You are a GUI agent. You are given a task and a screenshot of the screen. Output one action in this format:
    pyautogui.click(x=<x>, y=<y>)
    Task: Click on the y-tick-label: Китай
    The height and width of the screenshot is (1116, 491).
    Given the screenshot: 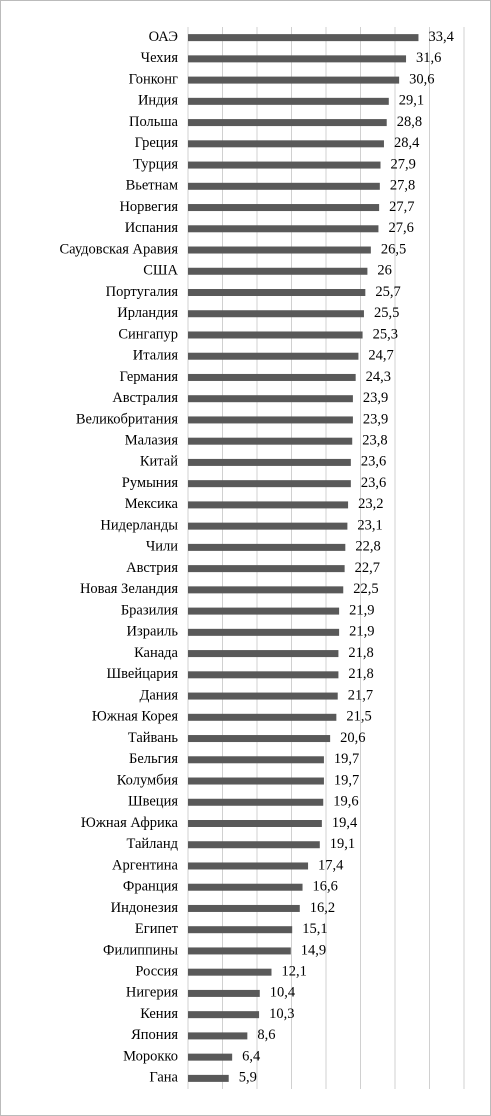 What is the action you would take?
    pyautogui.click(x=159, y=462)
    